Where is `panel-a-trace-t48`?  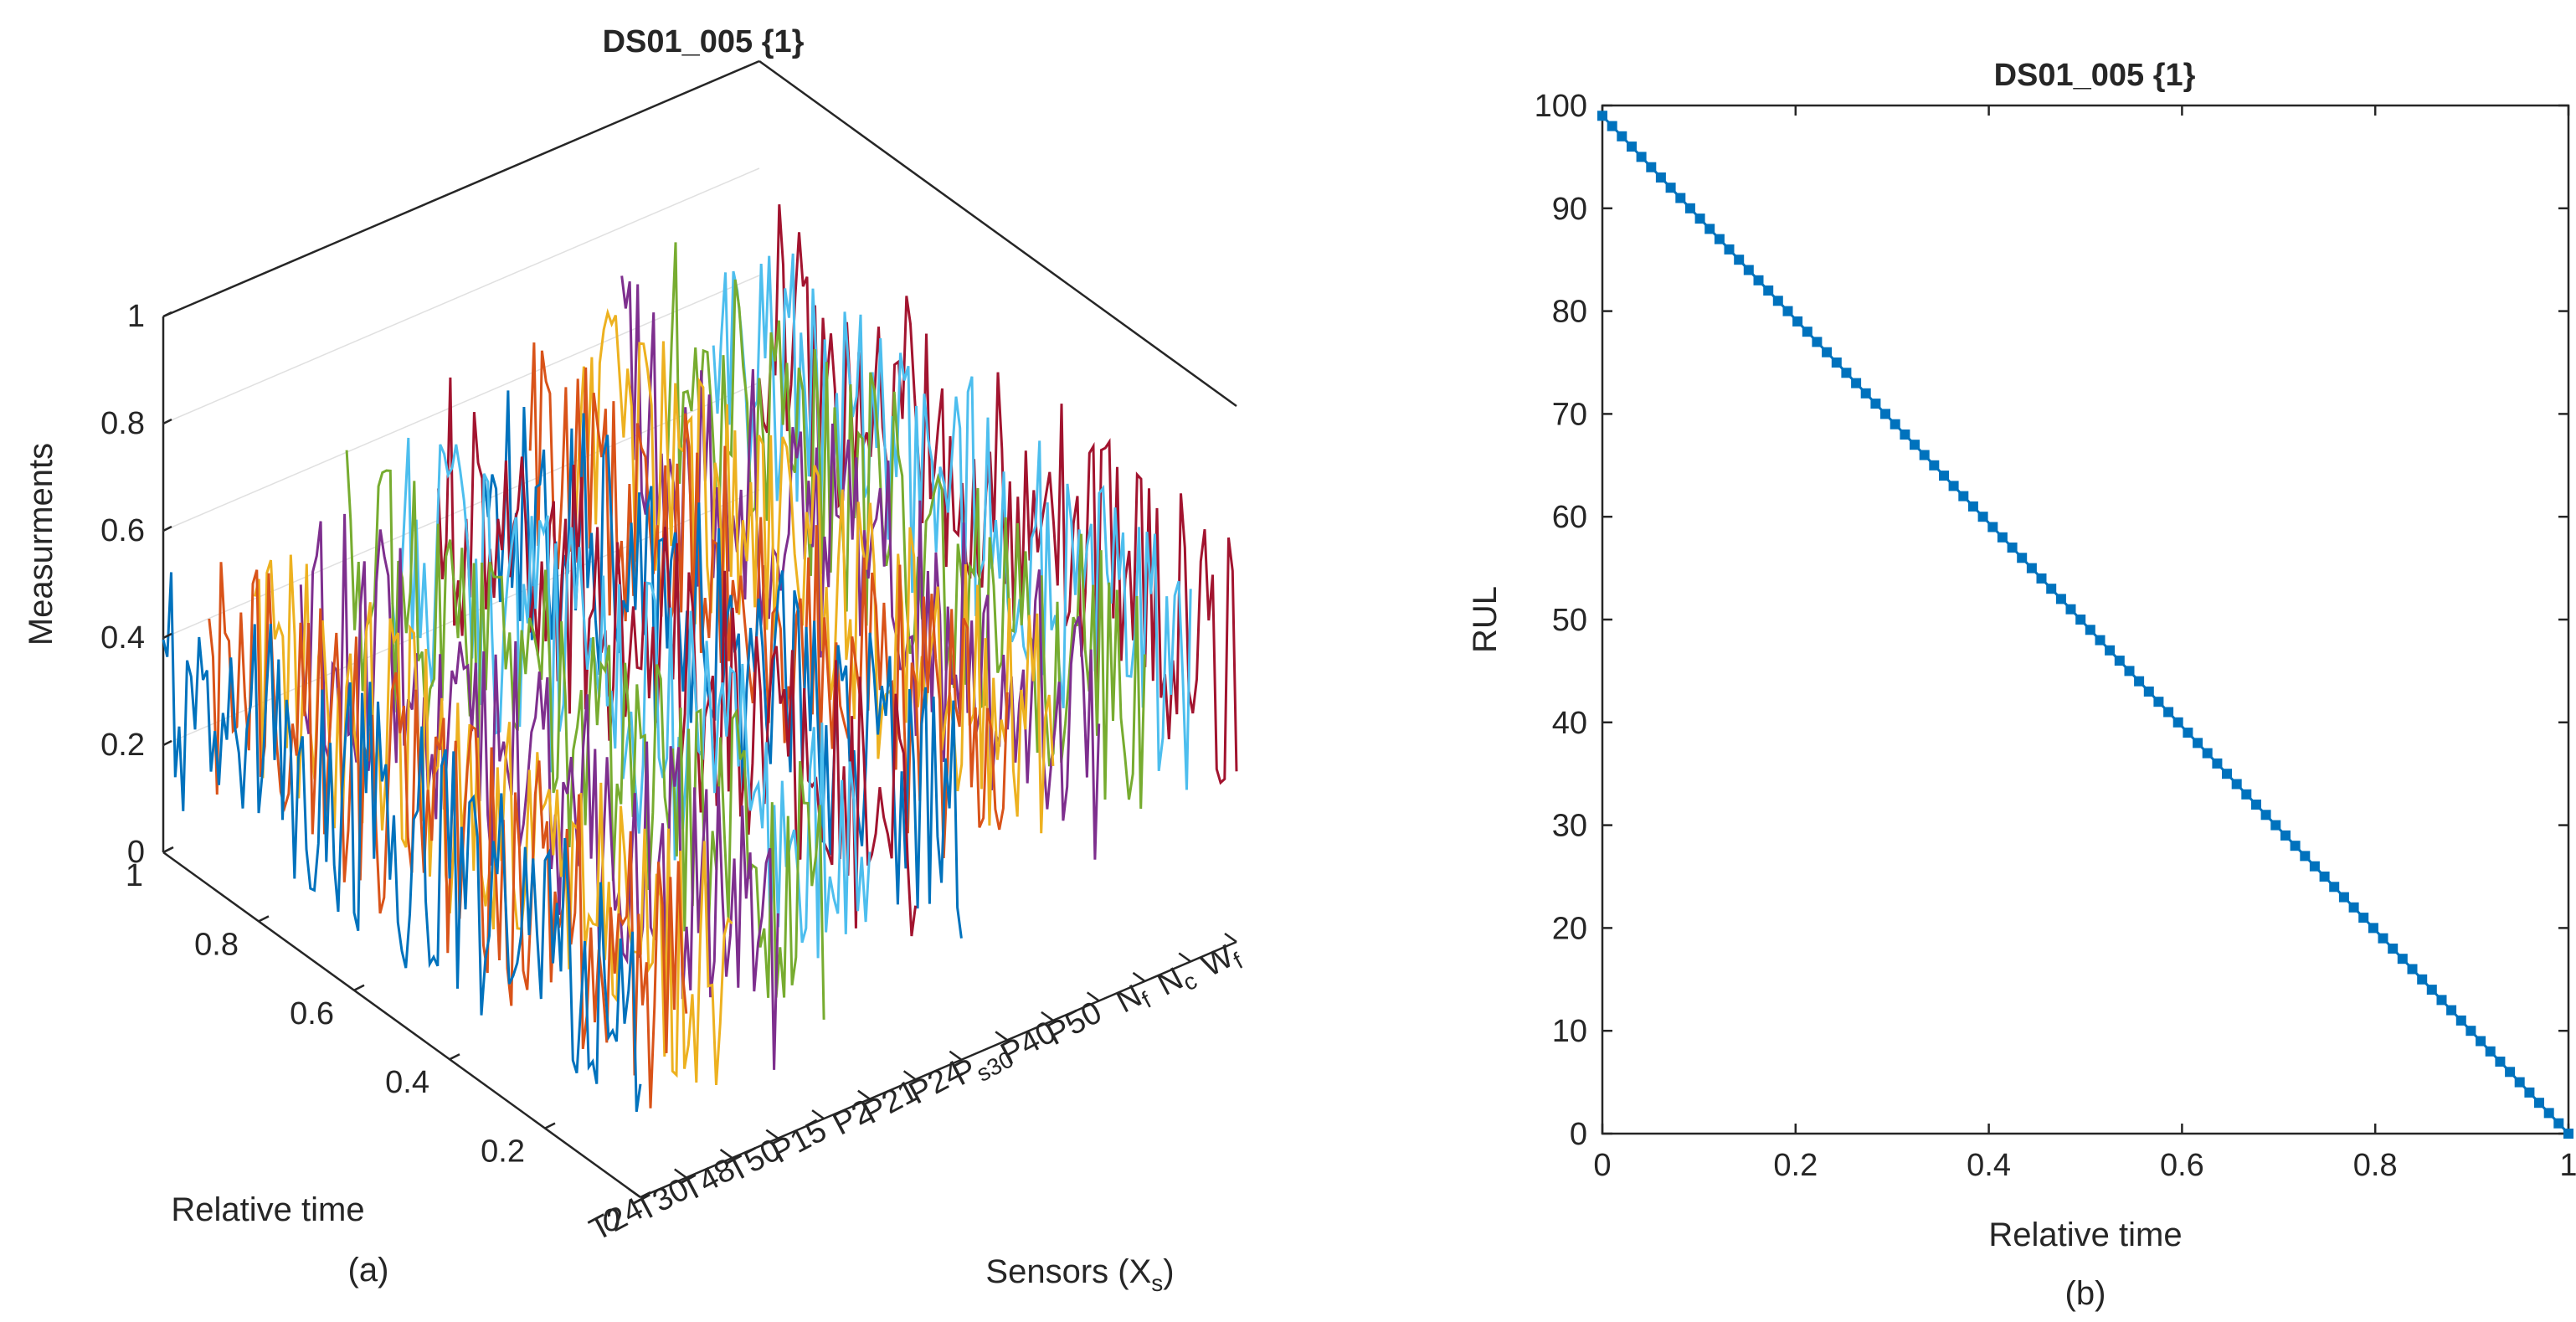
panel-a-trace-t48 is located at coordinates (494, 819).